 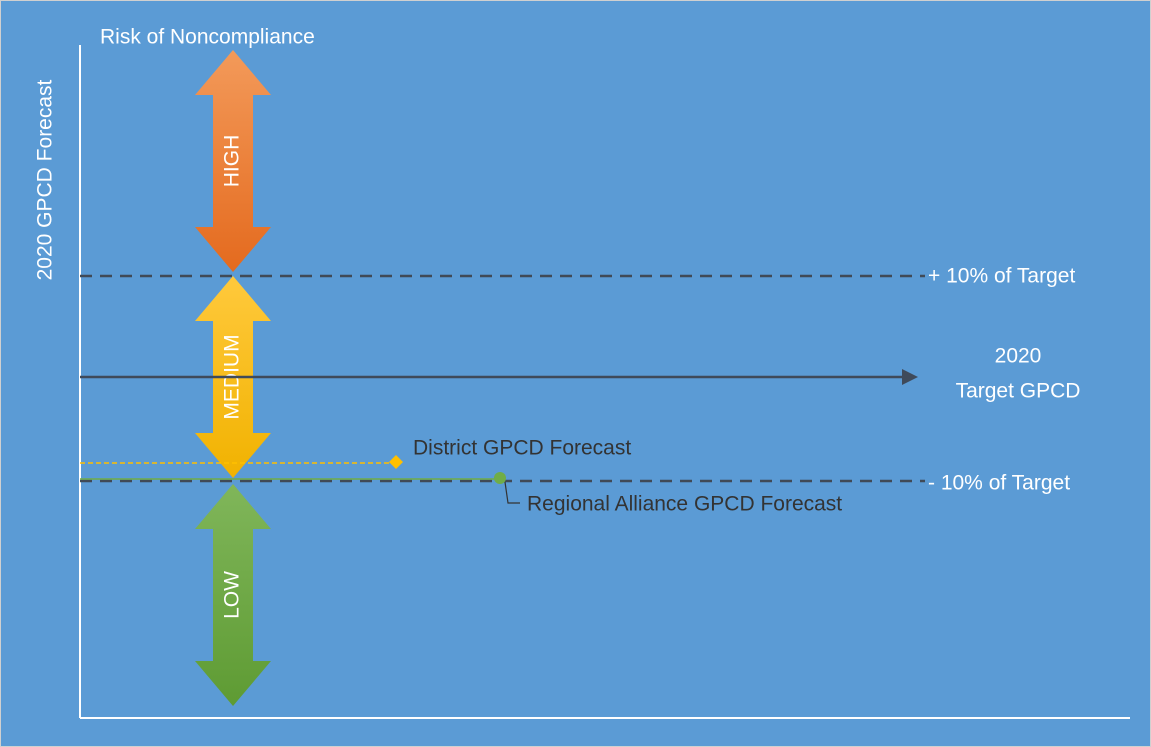 What do you see at coordinates (1018, 356) in the screenshot?
I see `target-label: 2020` at bounding box center [1018, 356].